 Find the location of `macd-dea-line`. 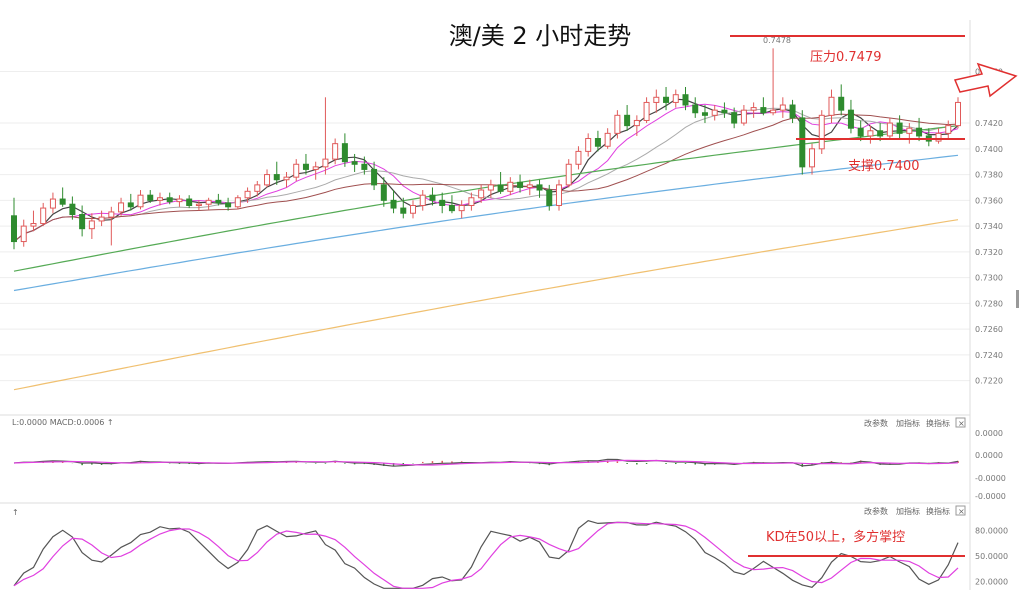

macd-dea-line is located at coordinates (486, 462).